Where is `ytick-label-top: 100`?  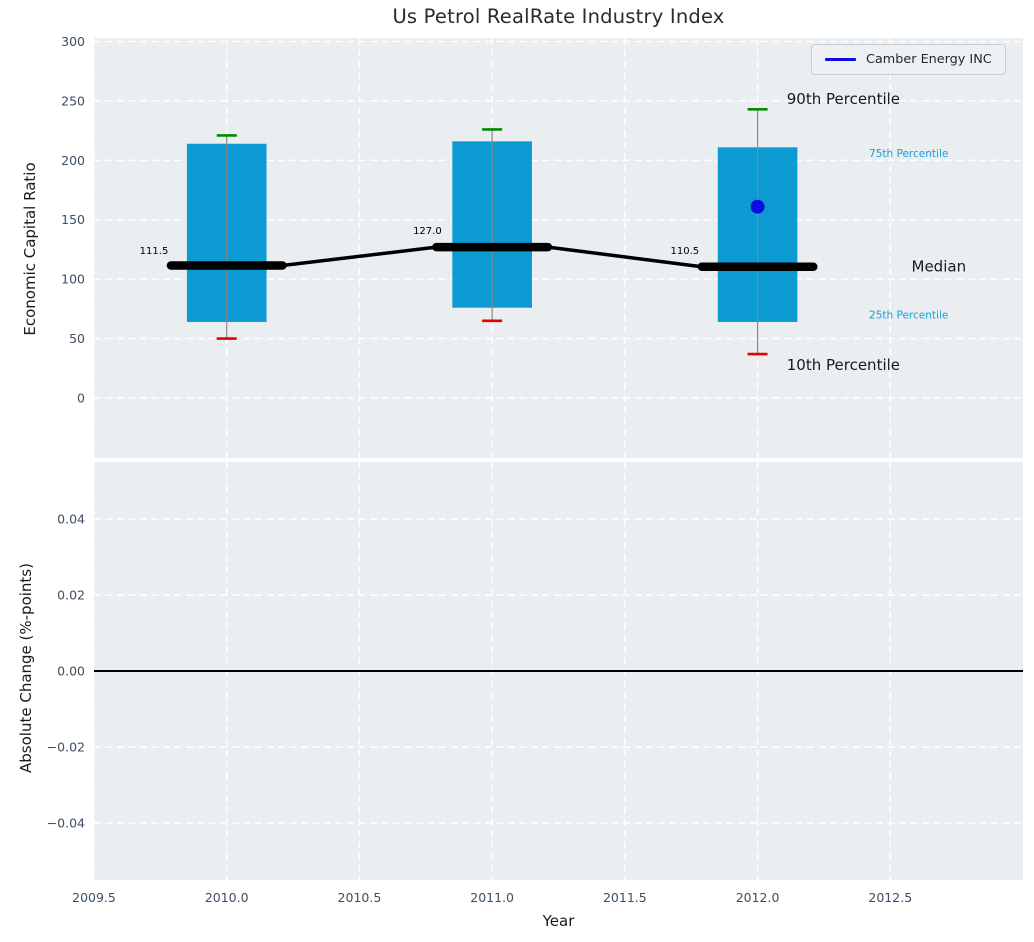 ytick-label-top: 100 is located at coordinates (73, 279).